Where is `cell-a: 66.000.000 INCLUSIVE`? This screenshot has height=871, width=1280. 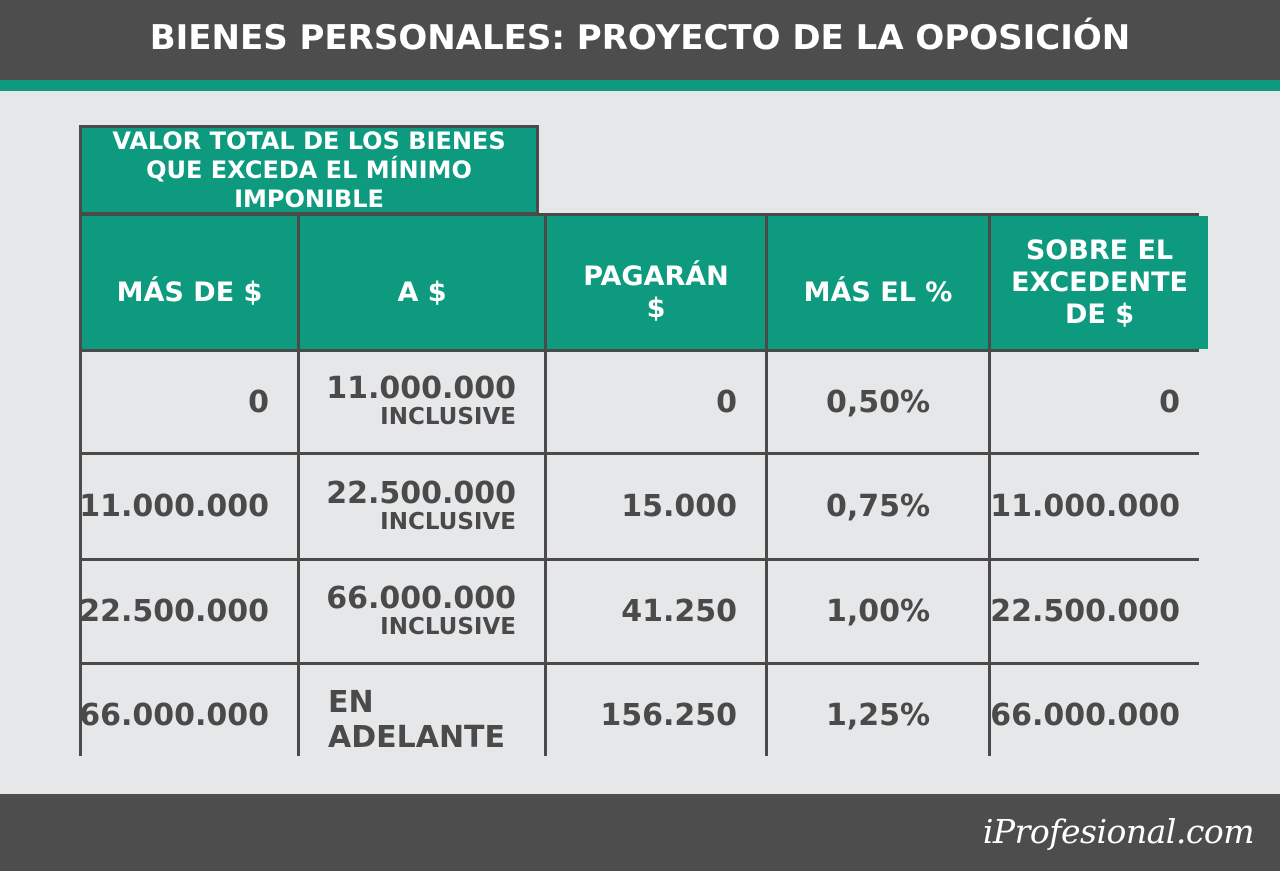 cell-a: 66.000.000 INCLUSIVE is located at coordinates (422, 611).